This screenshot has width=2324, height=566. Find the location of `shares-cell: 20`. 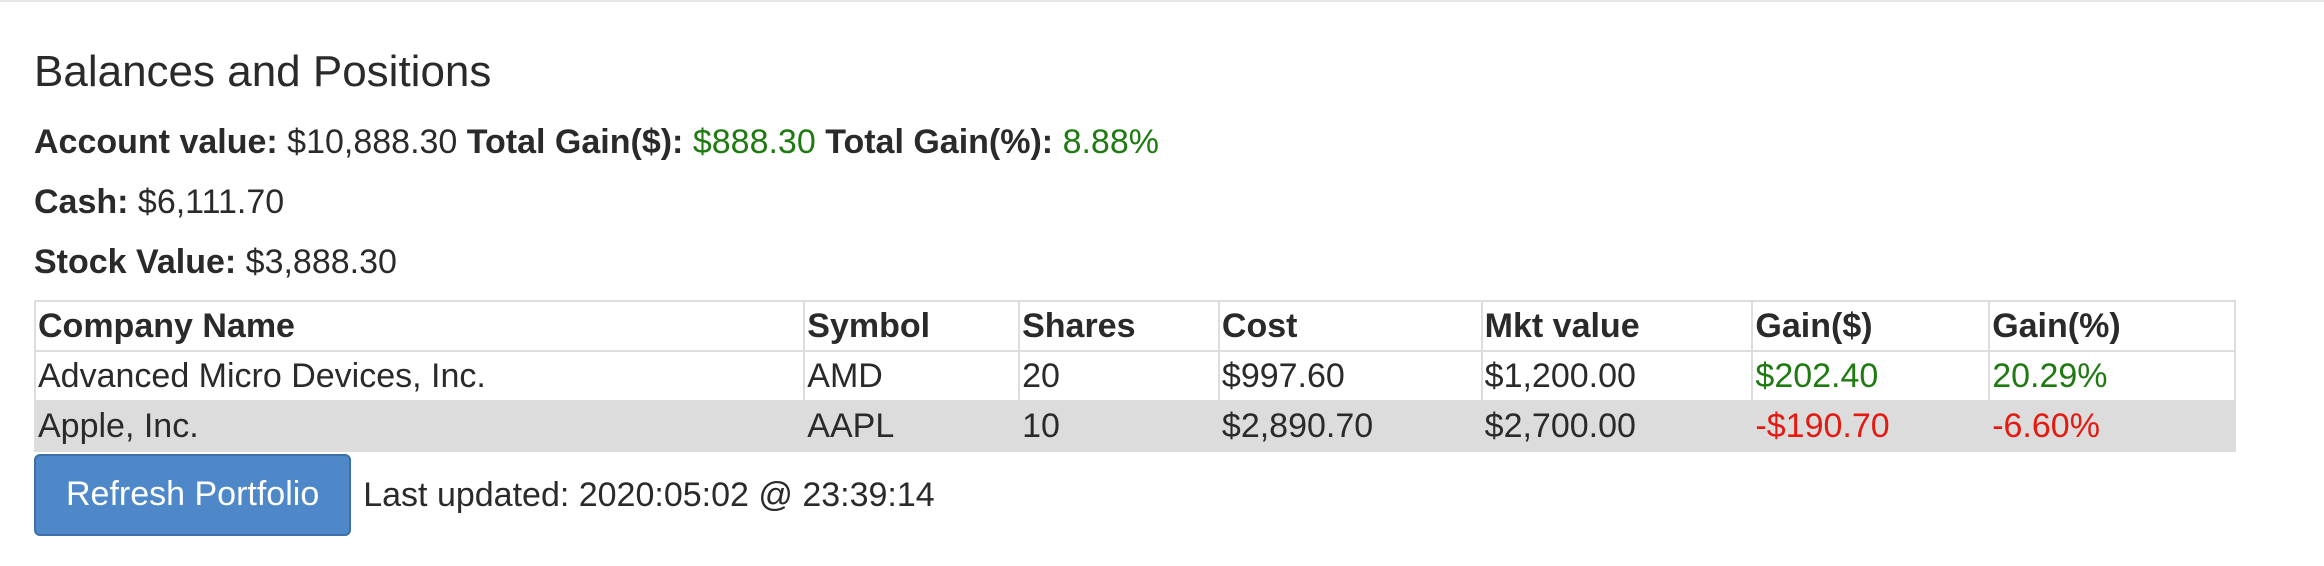

shares-cell: 20 is located at coordinates (1119, 376).